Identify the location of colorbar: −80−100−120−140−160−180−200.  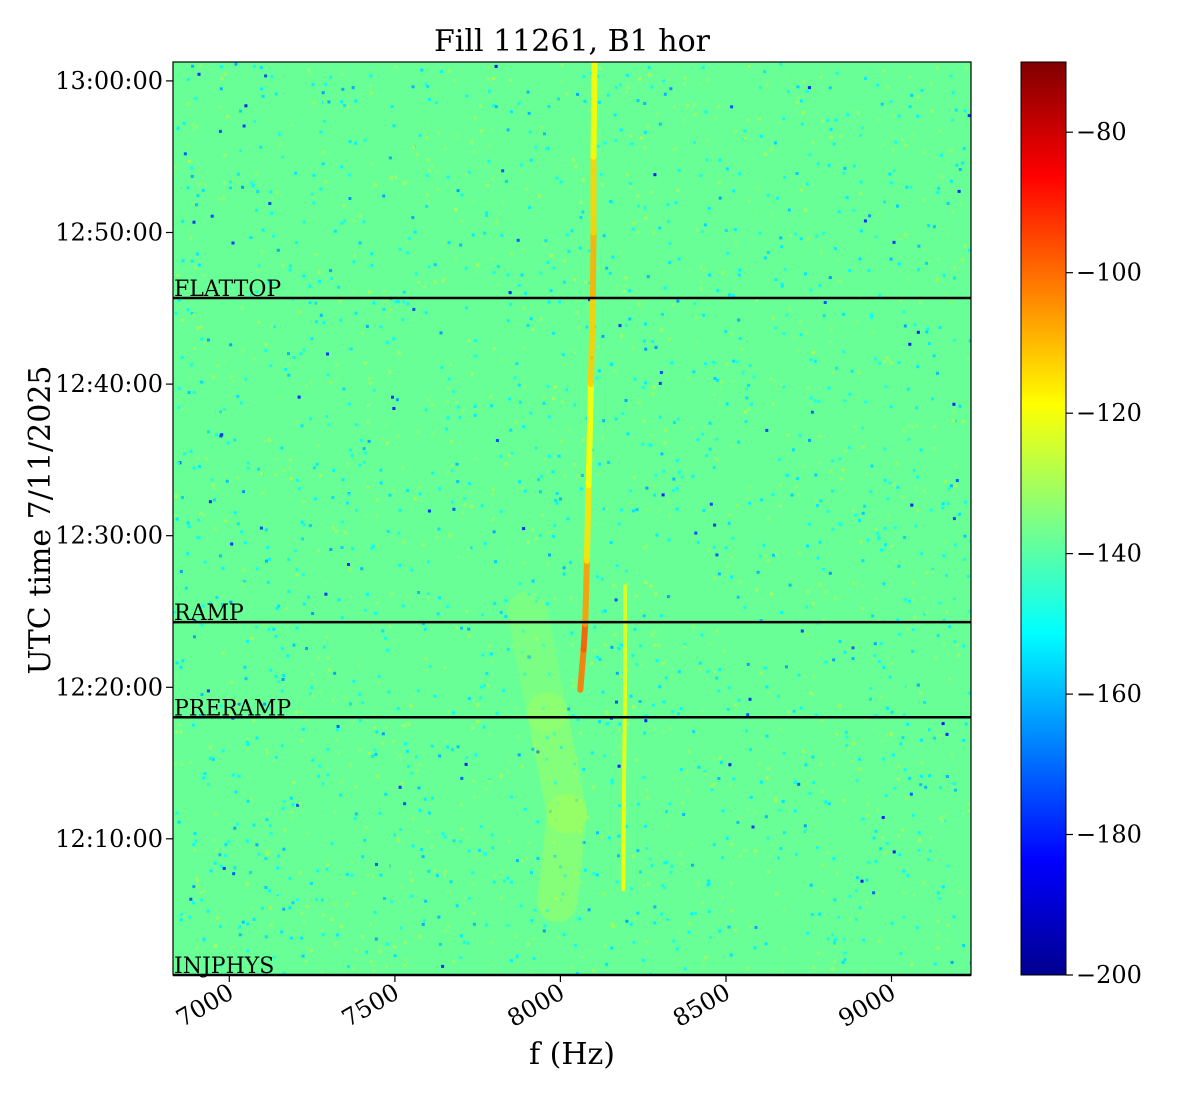
(1081, 525).